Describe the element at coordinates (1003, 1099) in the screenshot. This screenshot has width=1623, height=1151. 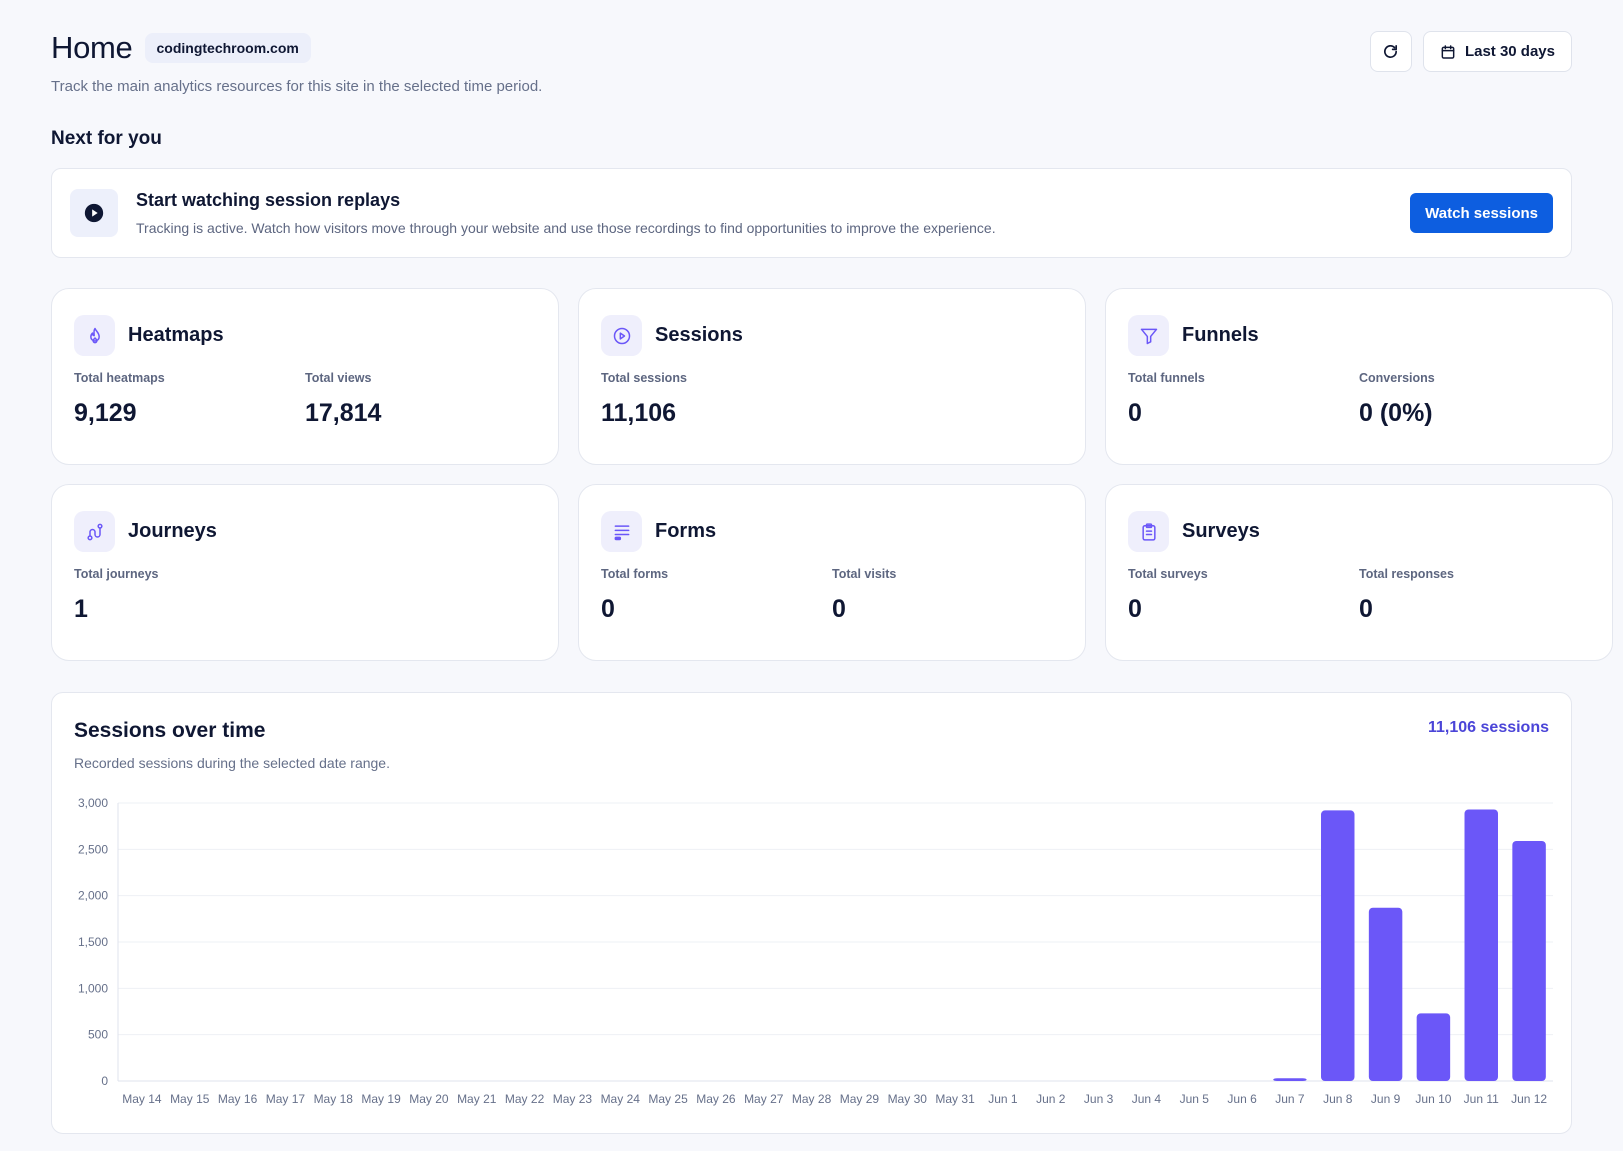
I see `x-tick-label: Jun 1` at that location.